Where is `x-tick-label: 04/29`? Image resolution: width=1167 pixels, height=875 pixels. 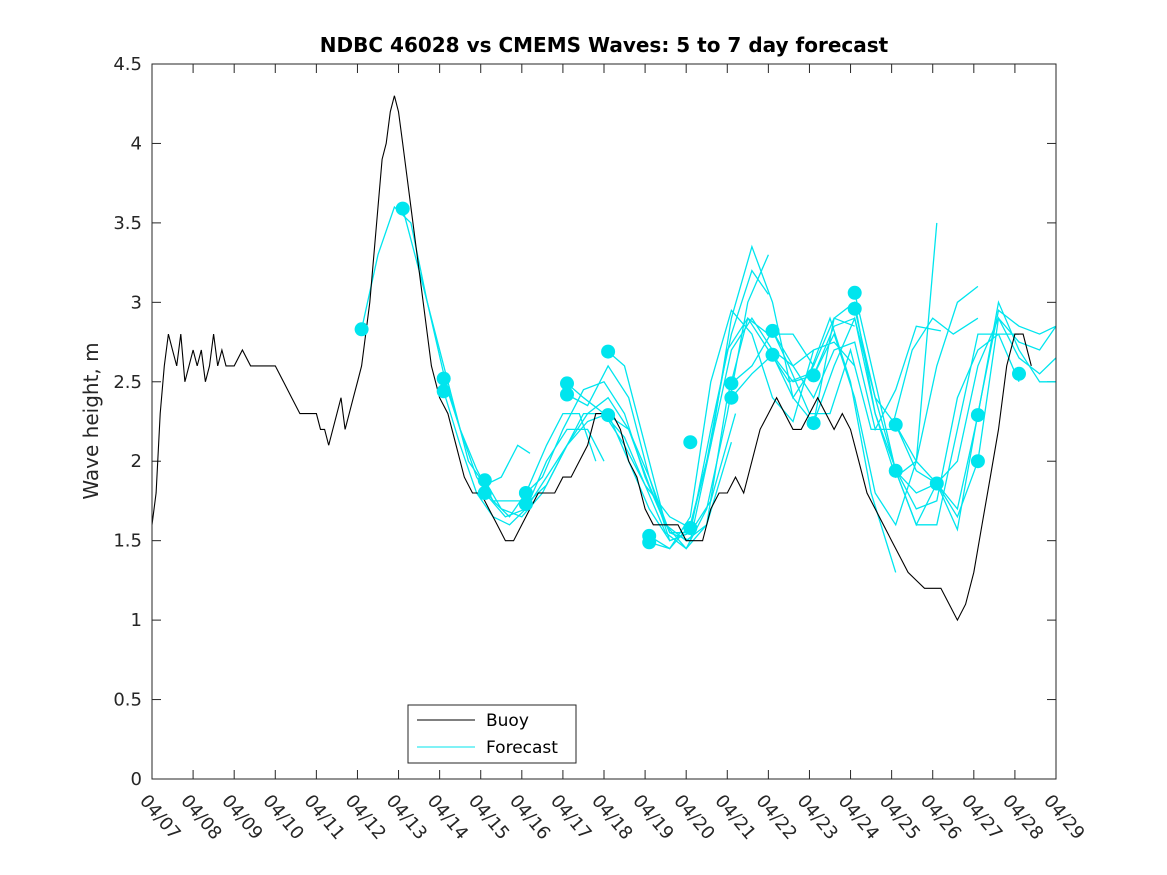
x-tick-label: 04/29 is located at coordinates (1063, 817).